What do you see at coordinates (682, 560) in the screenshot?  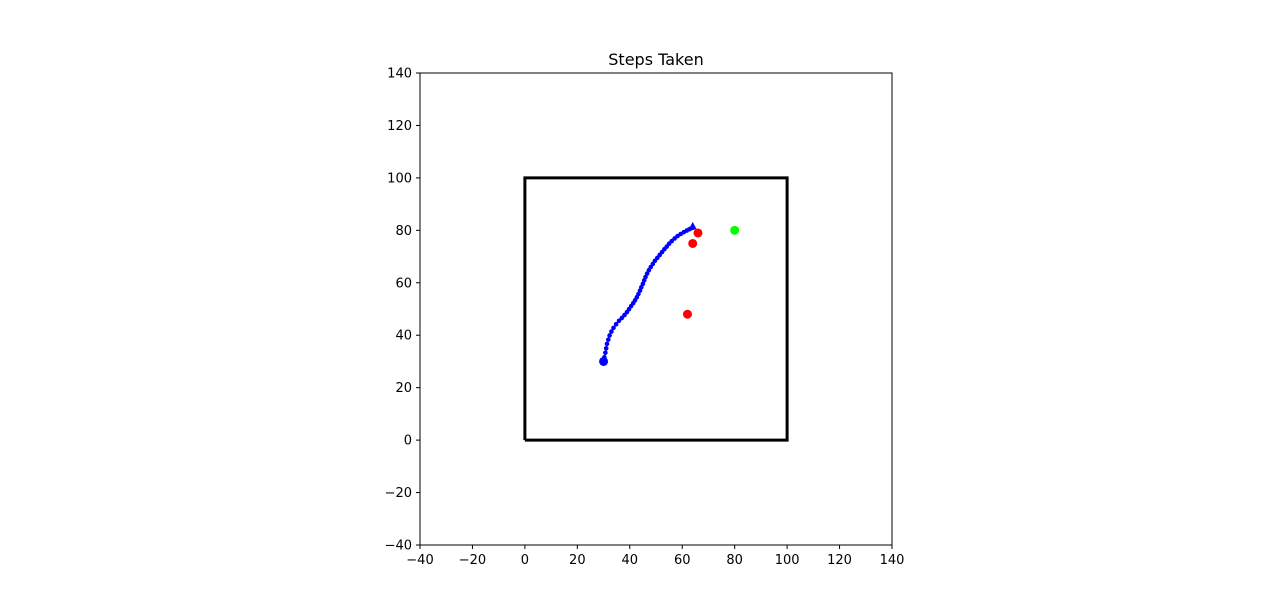 I see `x-tick-label: 60` at bounding box center [682, 560].